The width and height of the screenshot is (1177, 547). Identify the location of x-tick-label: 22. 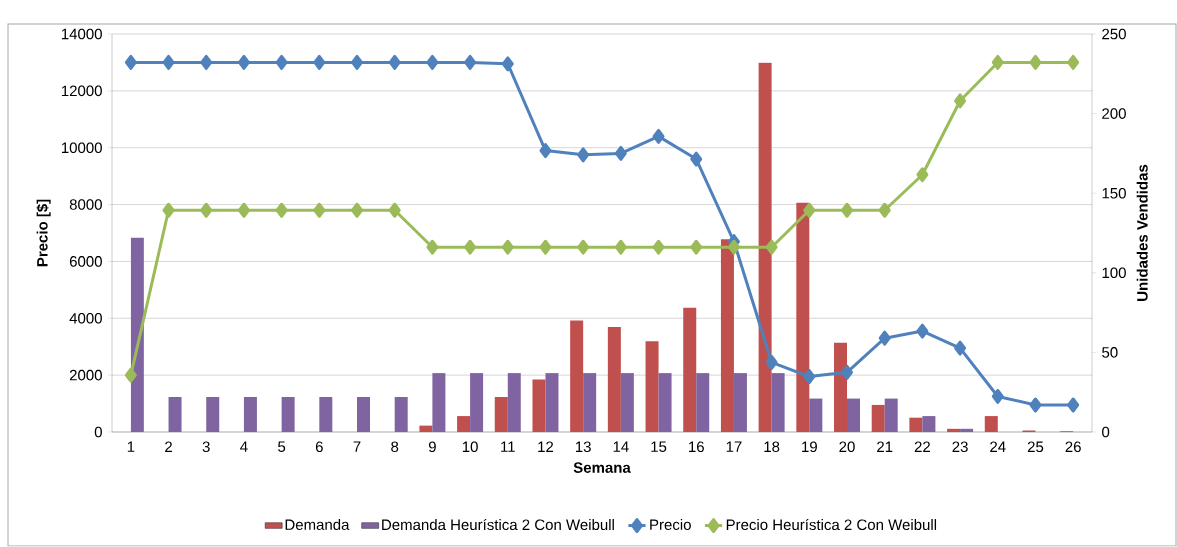
(922, 447).